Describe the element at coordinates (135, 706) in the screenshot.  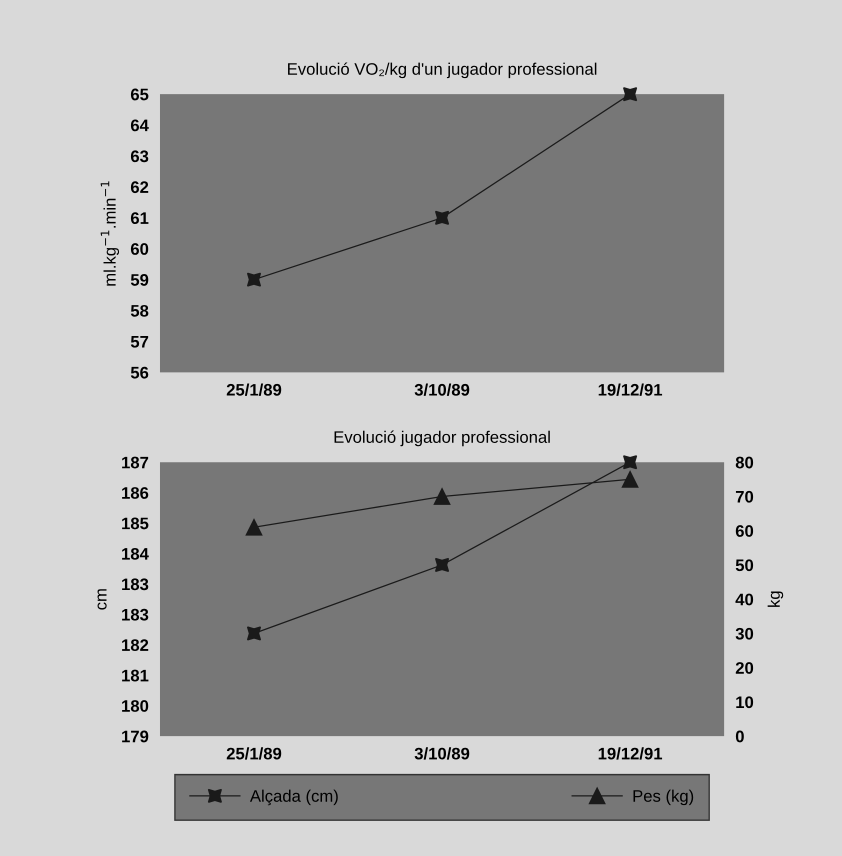
I see `y-tick-label: 180` at that location.